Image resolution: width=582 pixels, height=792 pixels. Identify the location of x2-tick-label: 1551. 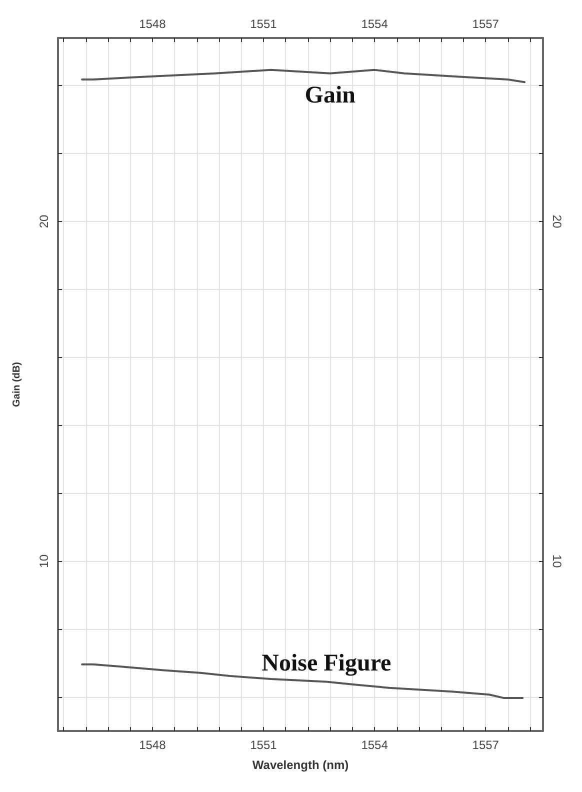
(264, 24).